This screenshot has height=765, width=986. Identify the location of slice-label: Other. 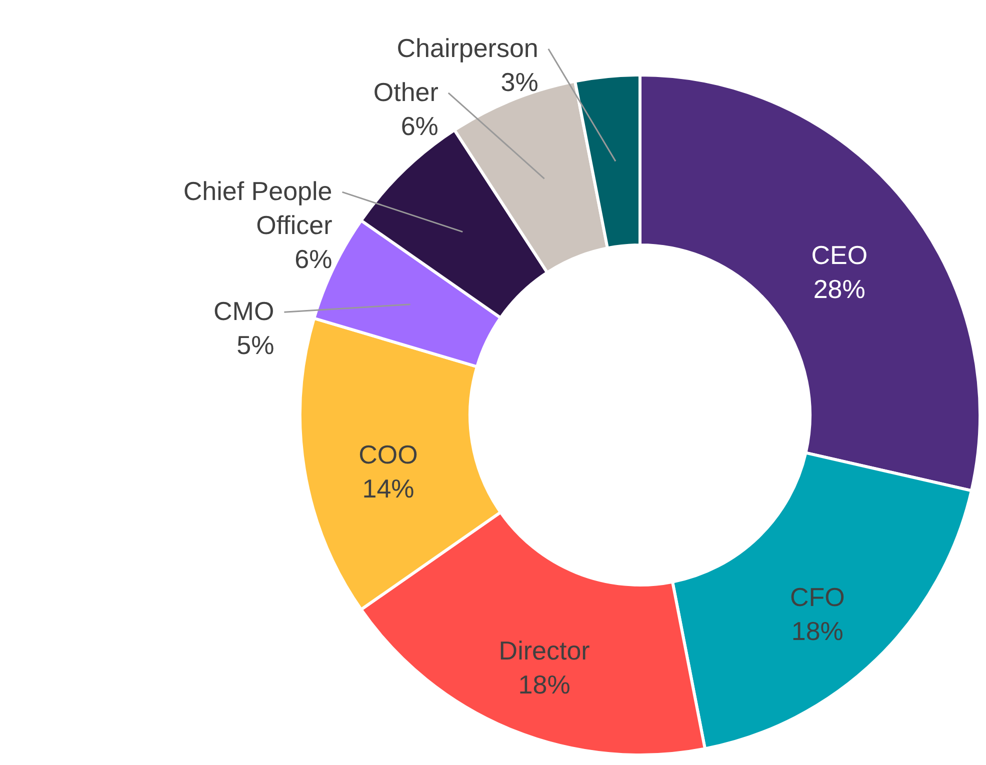
(406, 91).